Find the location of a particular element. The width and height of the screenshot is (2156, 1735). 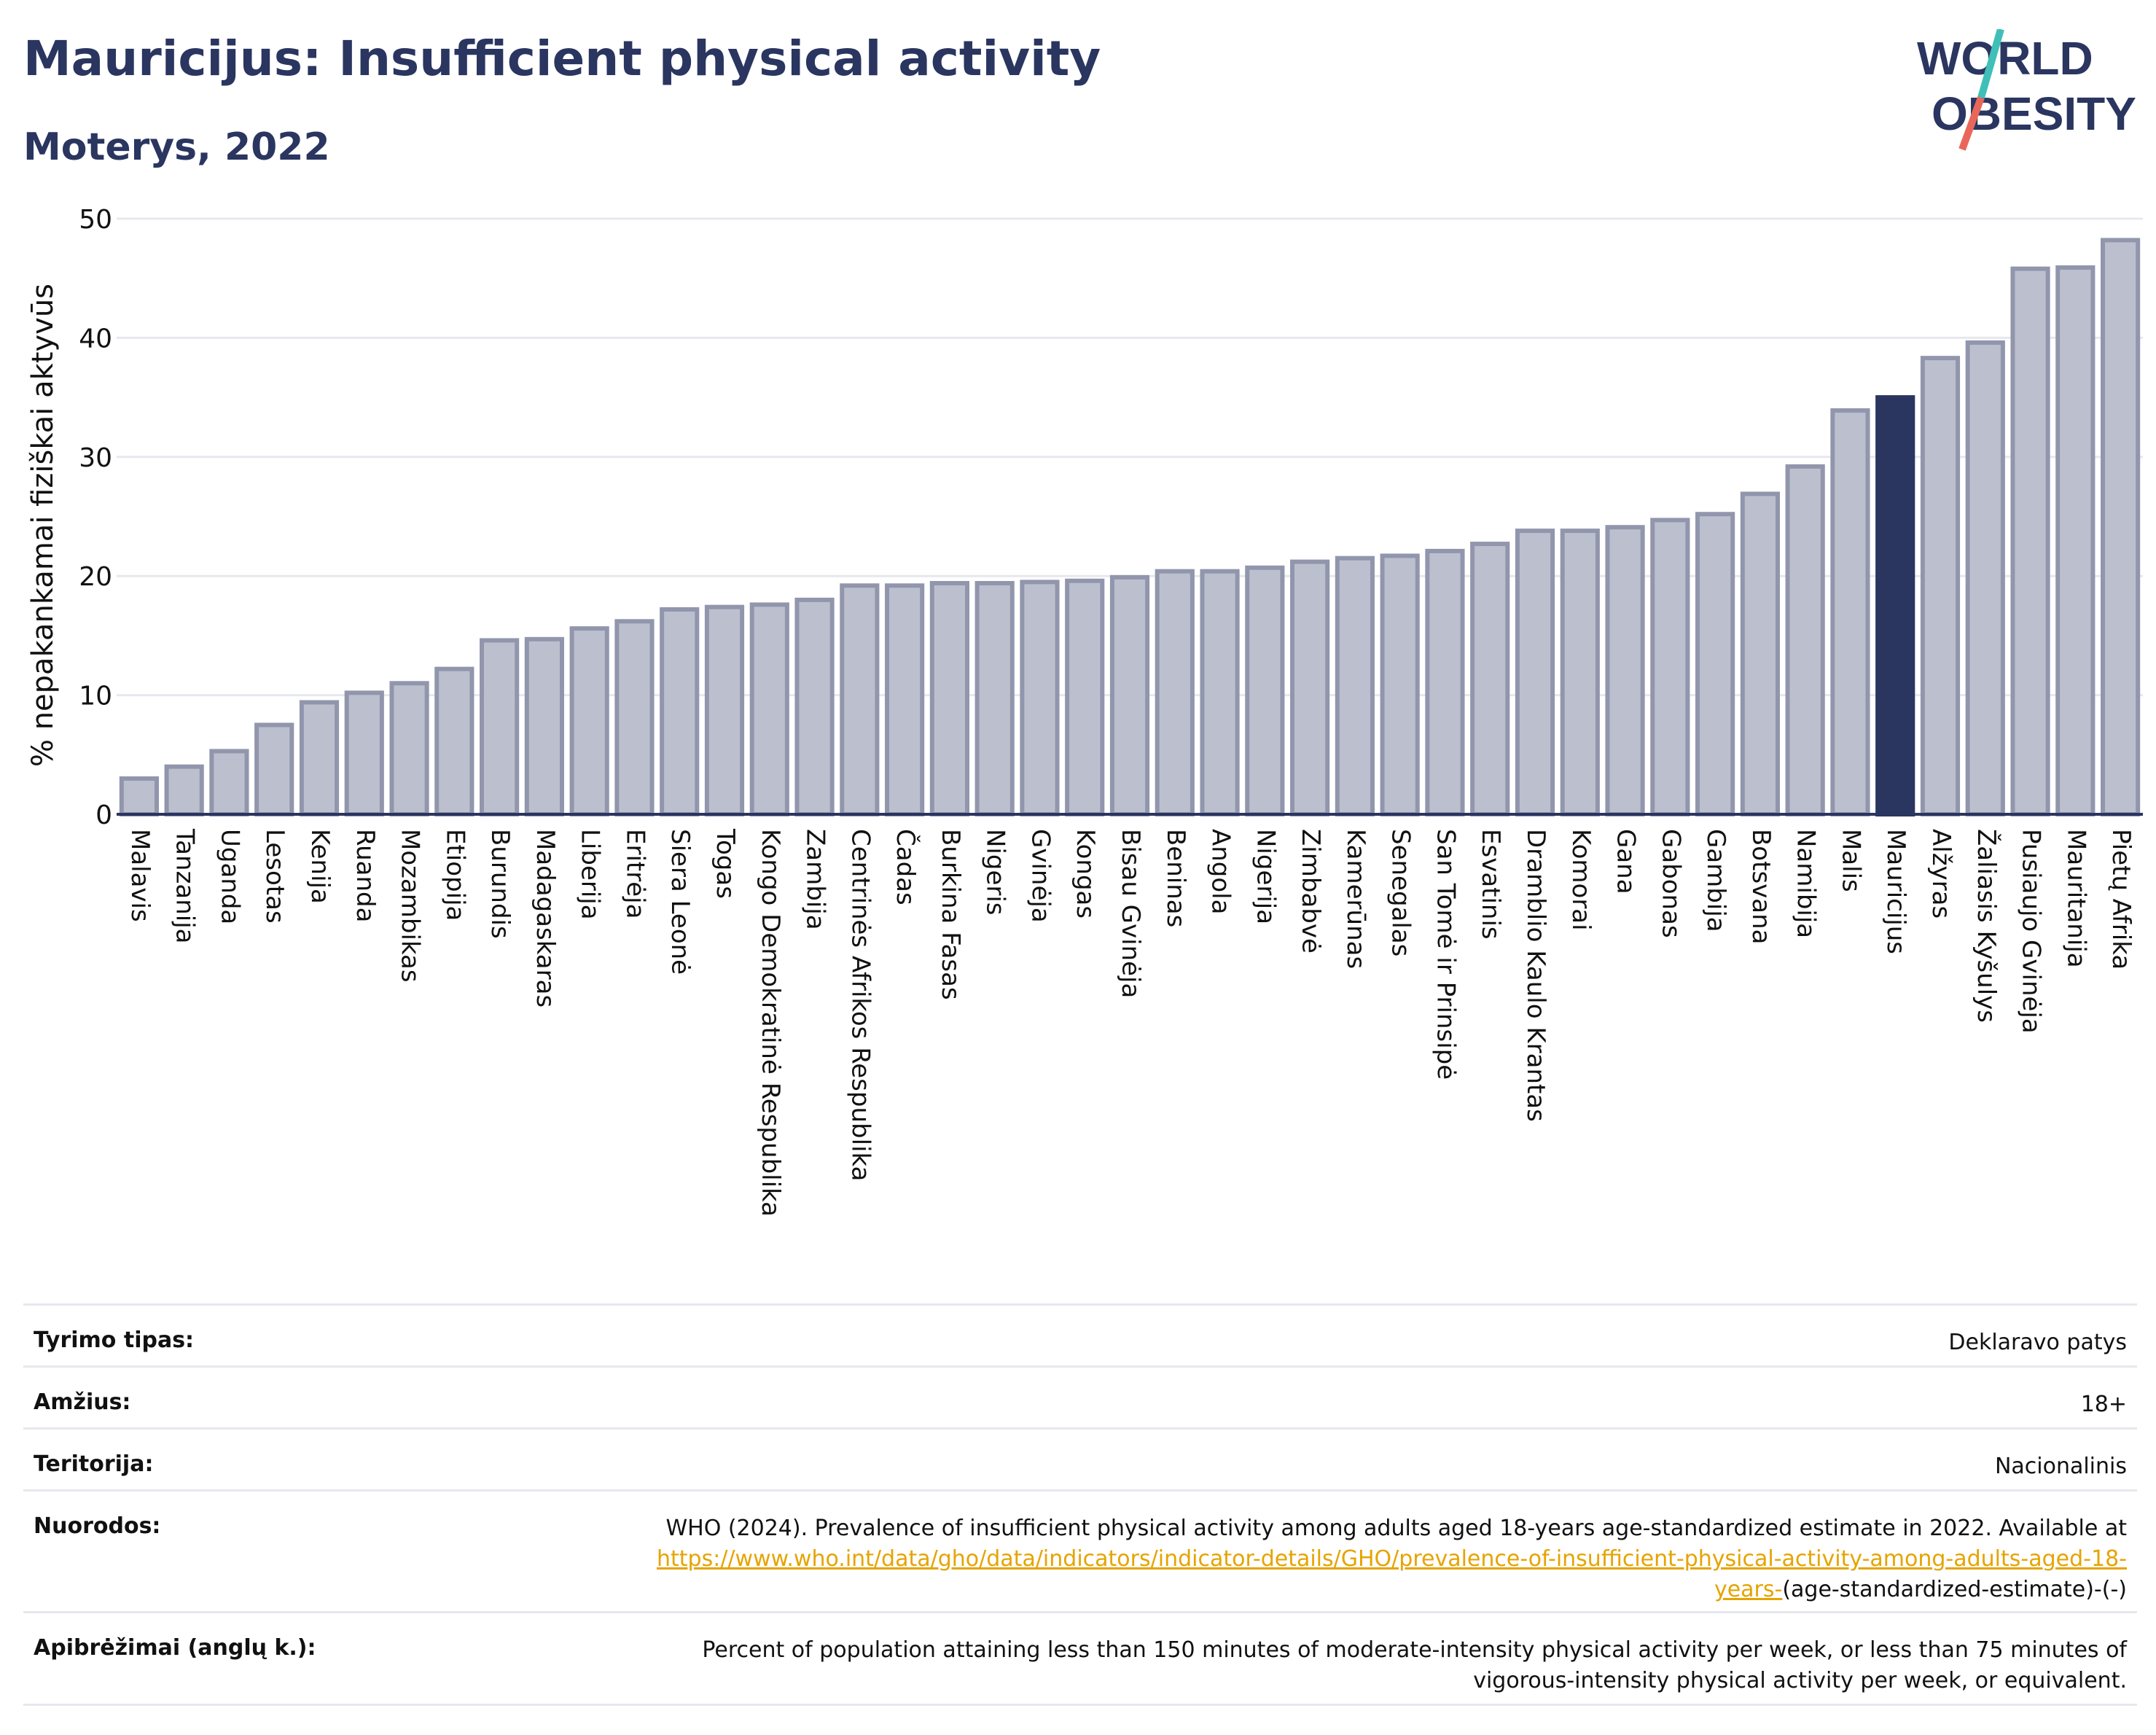

x-tick-label: Bisau Gvinėja is located at coordinates (1130, 914).